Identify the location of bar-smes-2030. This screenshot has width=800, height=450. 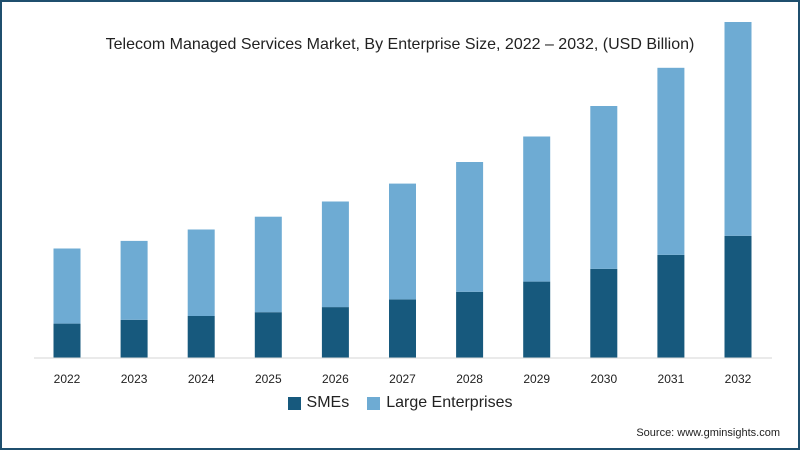
(604, 313).